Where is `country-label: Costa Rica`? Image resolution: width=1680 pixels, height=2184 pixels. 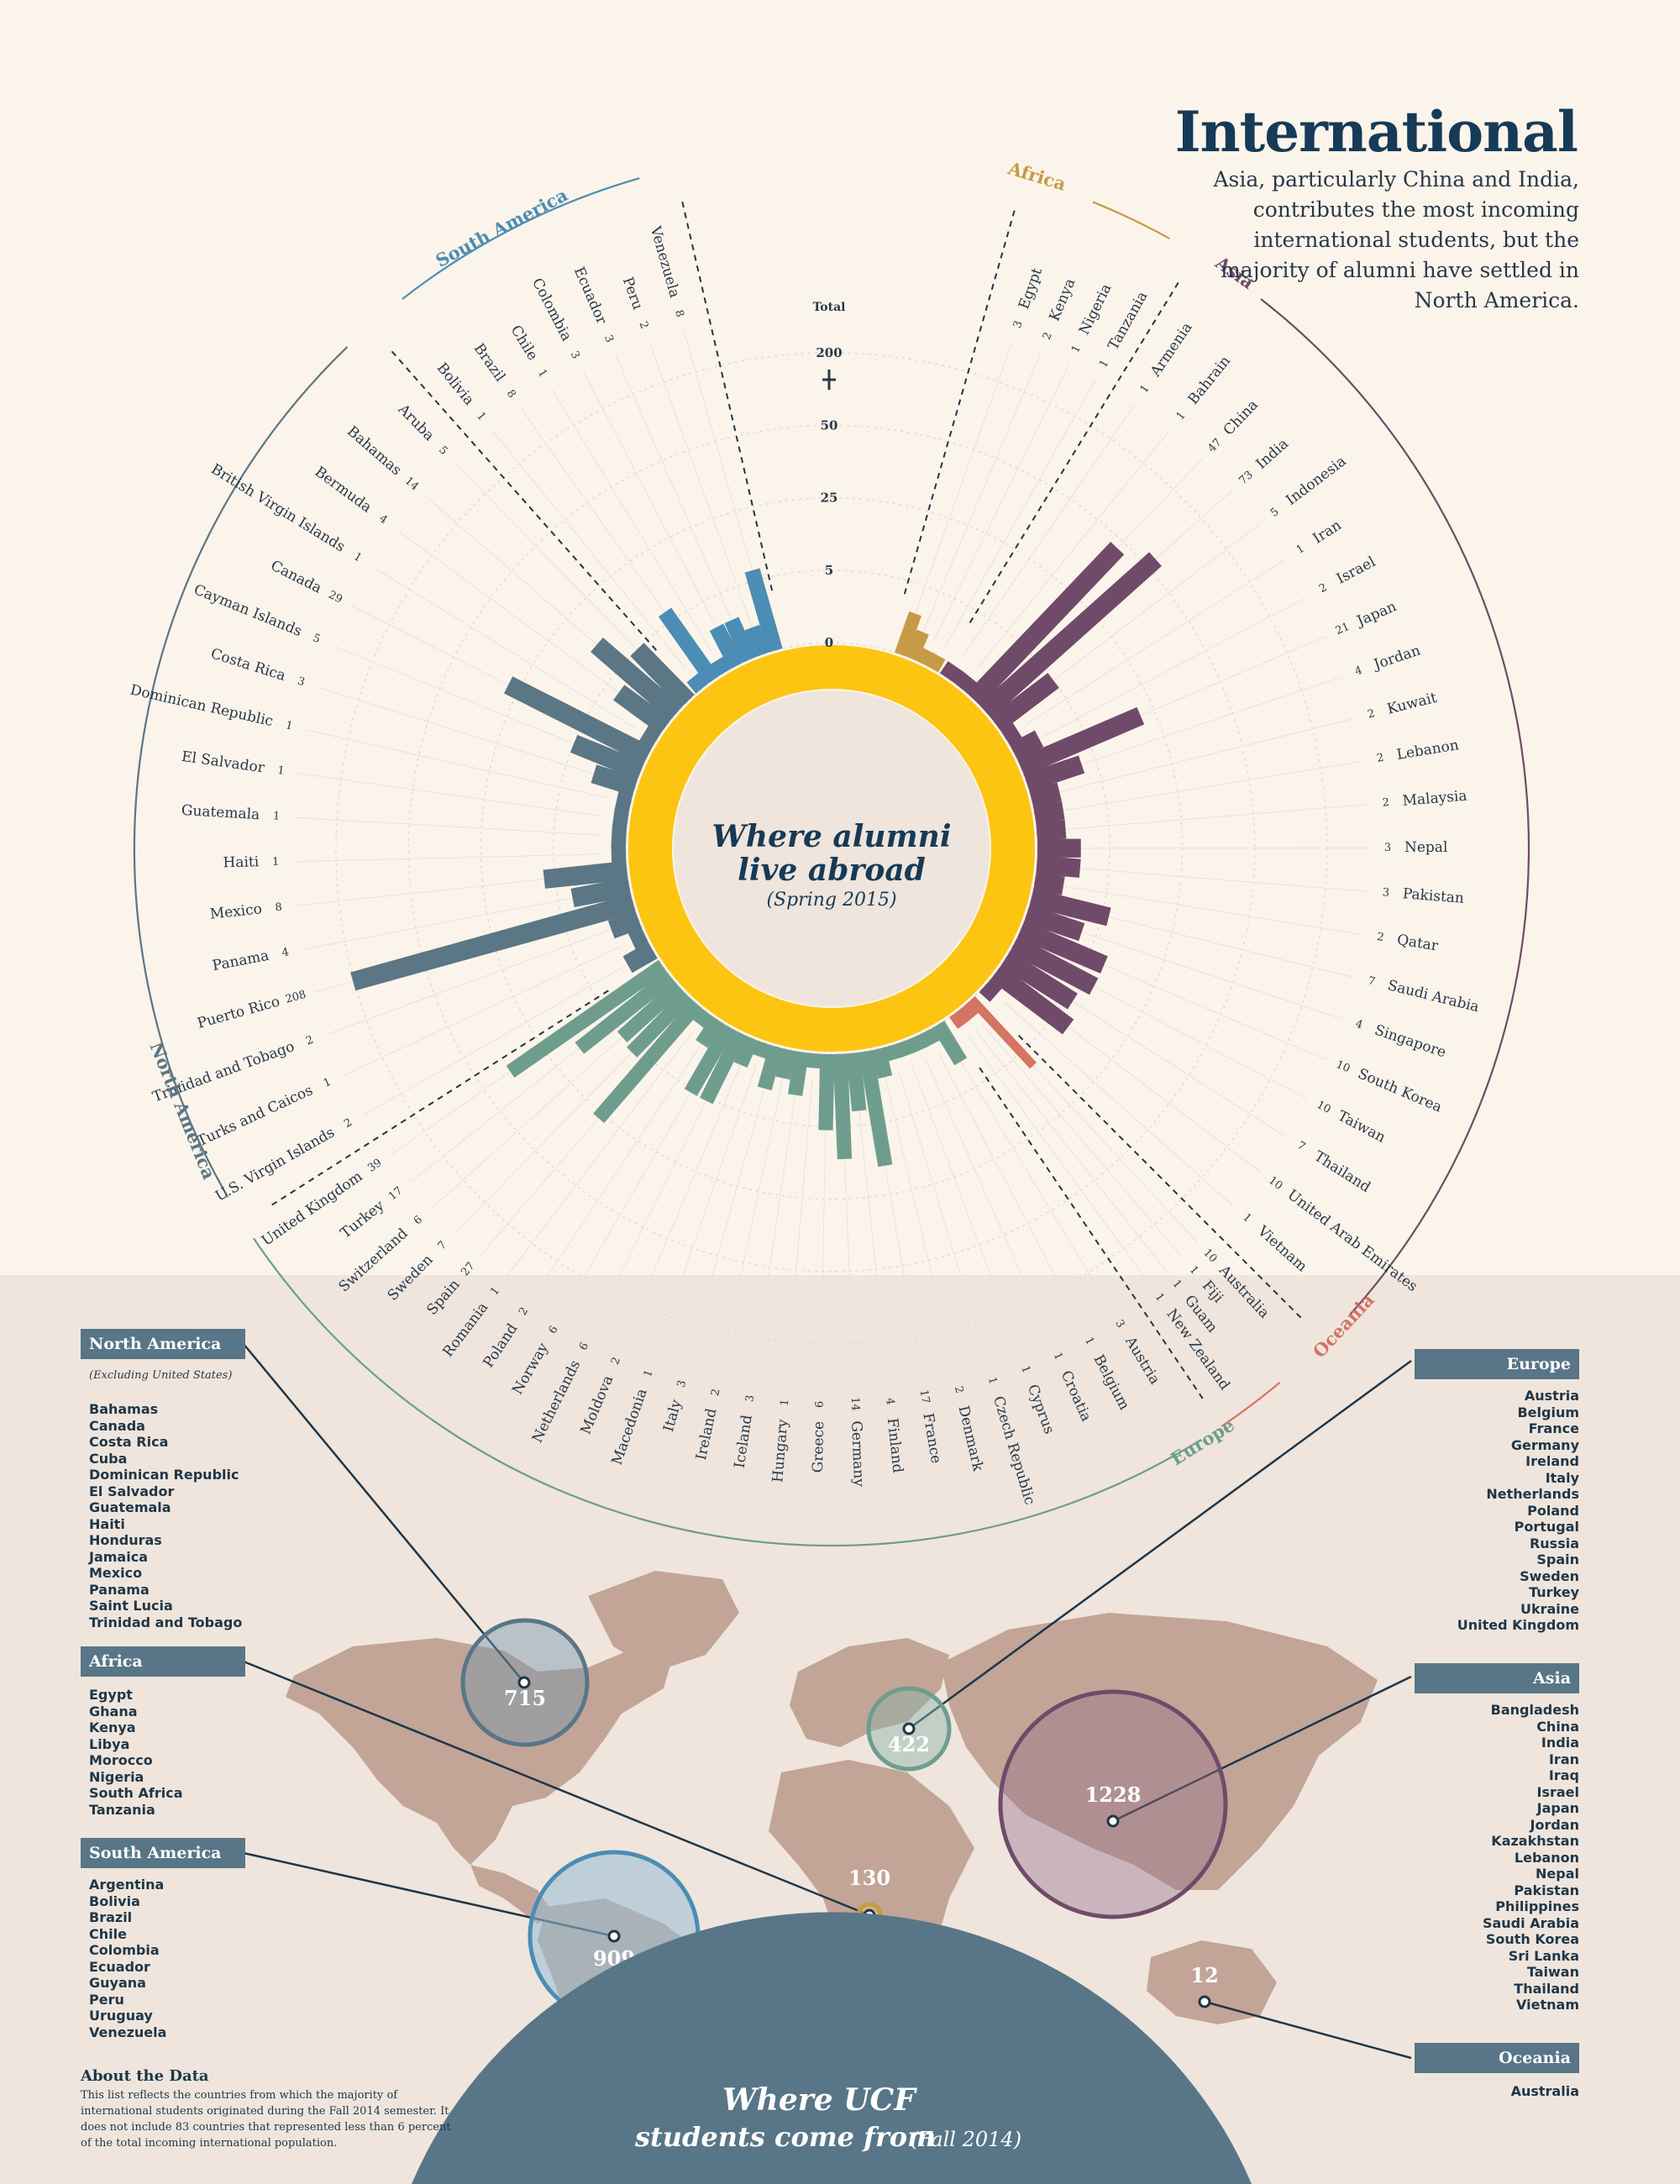
country-label: Costa Rica is located at coordinates (247, 665).